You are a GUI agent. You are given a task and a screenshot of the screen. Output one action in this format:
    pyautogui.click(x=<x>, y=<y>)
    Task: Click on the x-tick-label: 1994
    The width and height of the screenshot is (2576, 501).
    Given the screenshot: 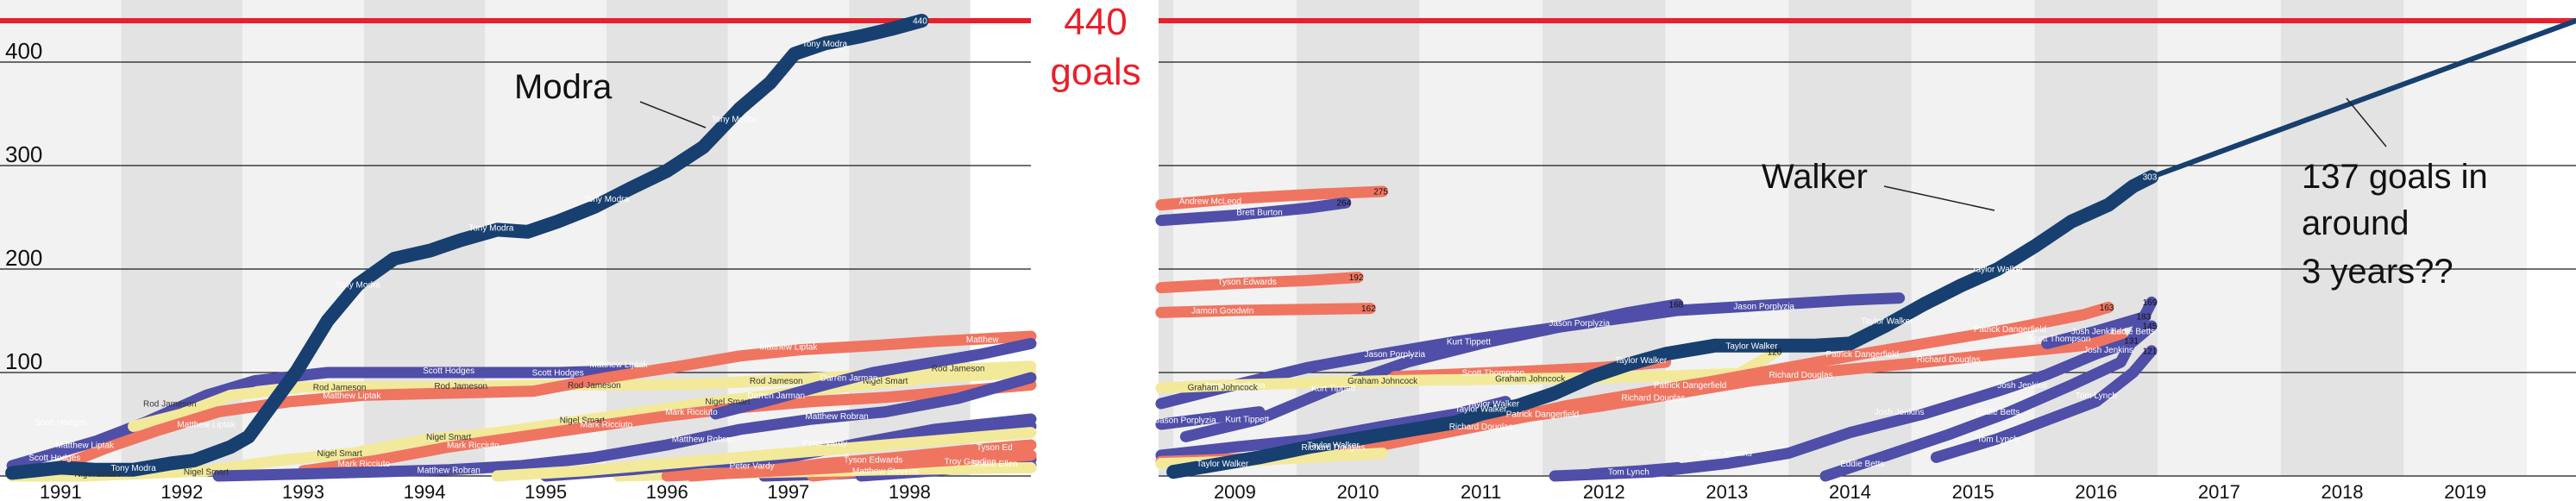 What is the action you would take?
    pyautogui.click(x=425, y=491)
    